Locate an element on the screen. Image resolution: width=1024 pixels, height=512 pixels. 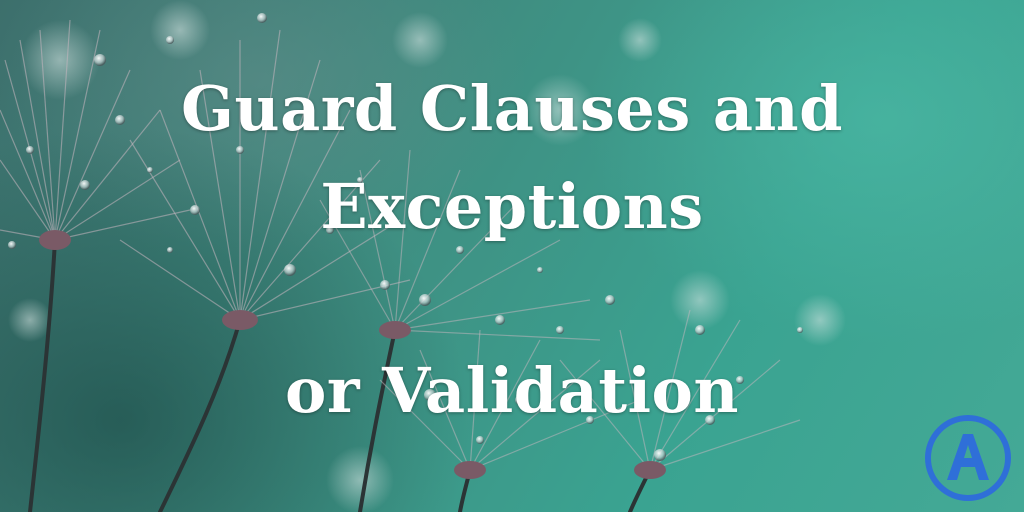
seed-head-bottom is located at coordinates (590, 390).